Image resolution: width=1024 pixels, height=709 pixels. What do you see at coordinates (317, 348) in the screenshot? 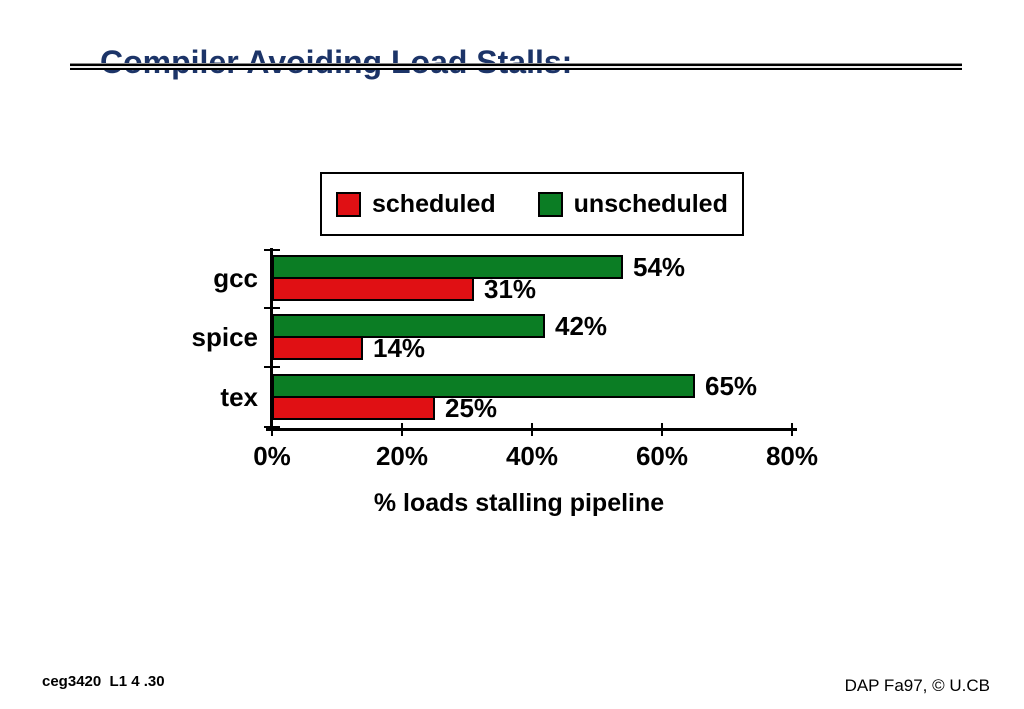
I see `bar-spice-scheduled` at bounding box center [317, 348].